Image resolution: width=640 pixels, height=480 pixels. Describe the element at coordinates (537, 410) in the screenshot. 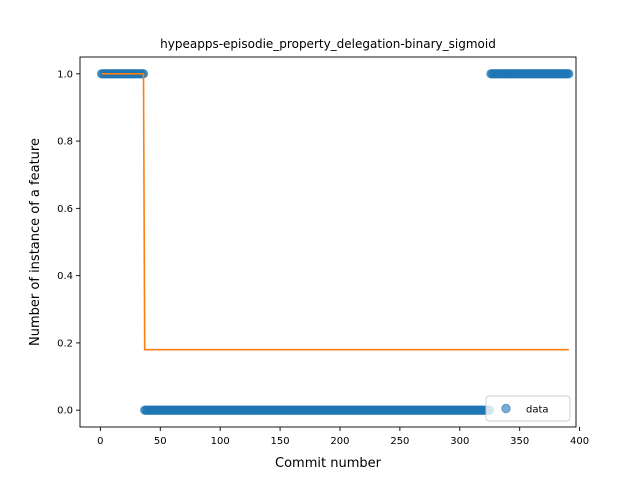

I see `legend-label: data` at that location.